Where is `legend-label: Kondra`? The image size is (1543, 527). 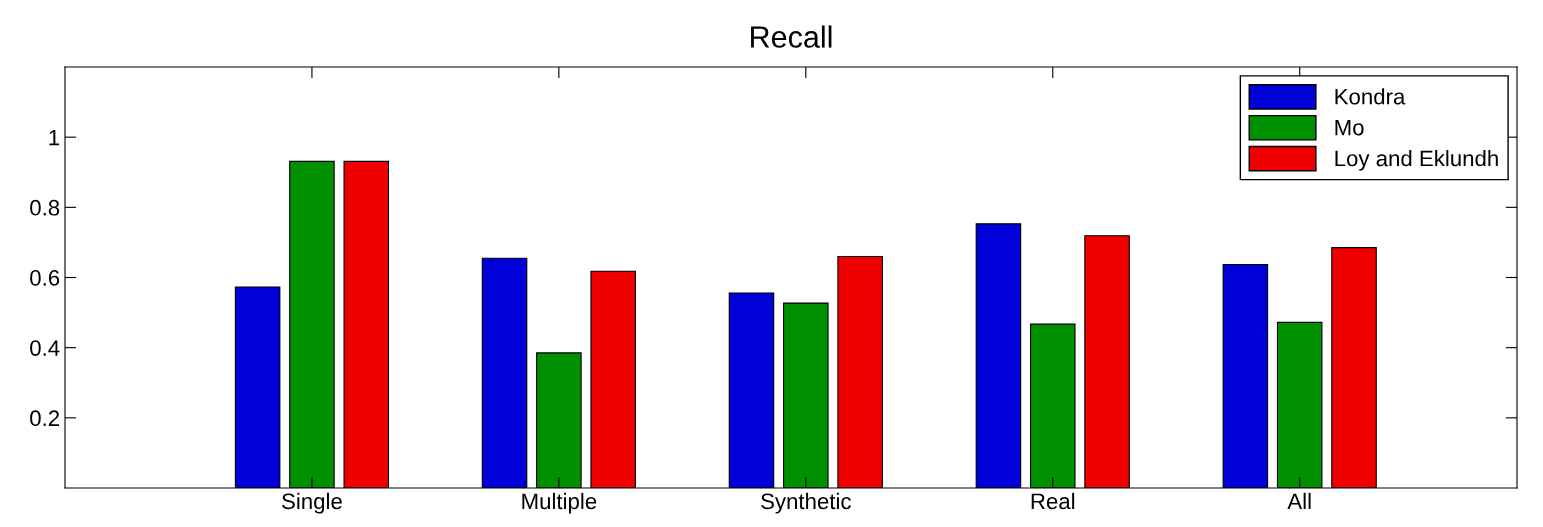 legend-label: Kondra is located at coordinates (1370, 96).